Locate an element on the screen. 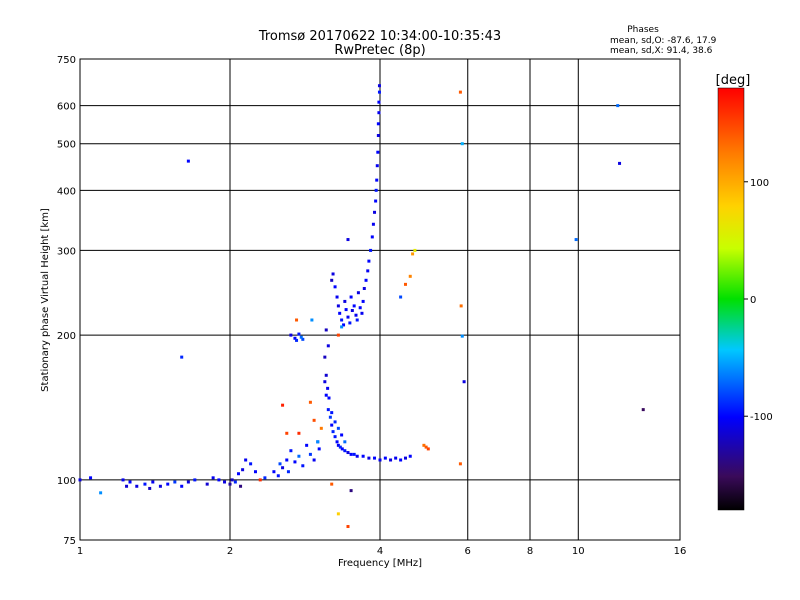  y-tick-label: 100 is located at coordinates (66, 481).